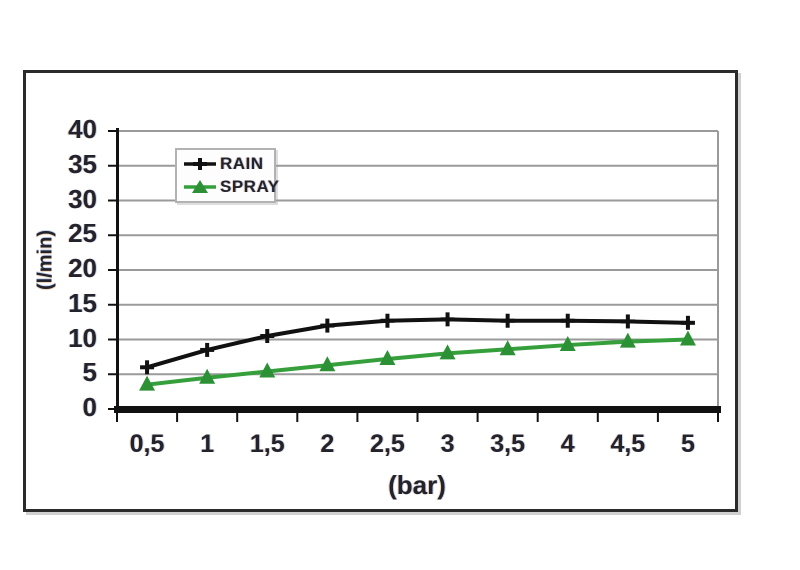 This screenshot has width=800, height=570. What do you see at coordinates (89, 372) in the screenshot?
I see `y-tick-label: 5` at bounding box center [89, 372].